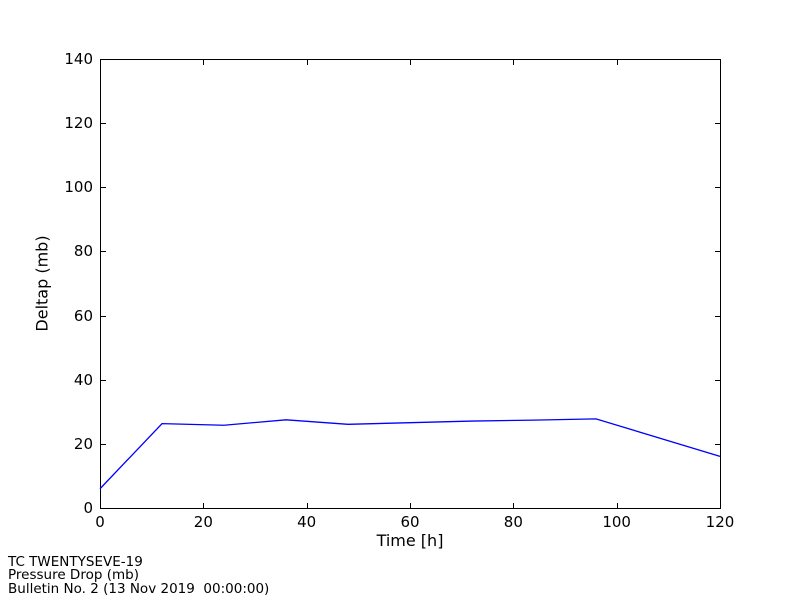 The height and width of the screenshot is (600, 800). What do you see at coordinates (83, 315) in the screenshot?
I see `y-tick-label: 60` at bounding box center [83, 315].